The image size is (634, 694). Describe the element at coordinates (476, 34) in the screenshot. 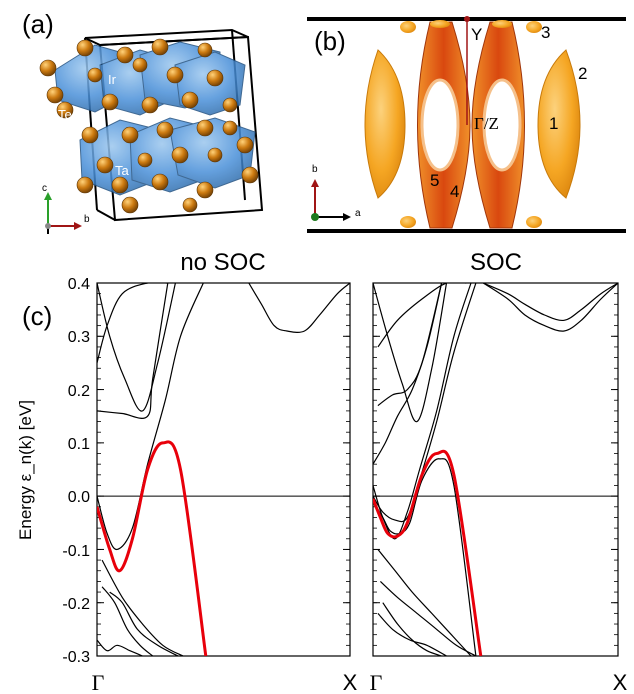

I see `point-label-y: Y` at that location.